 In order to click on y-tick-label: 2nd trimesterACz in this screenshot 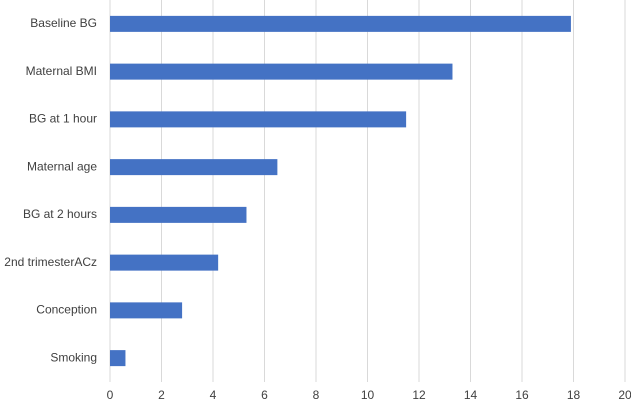, I will do `click(50, 262)`.